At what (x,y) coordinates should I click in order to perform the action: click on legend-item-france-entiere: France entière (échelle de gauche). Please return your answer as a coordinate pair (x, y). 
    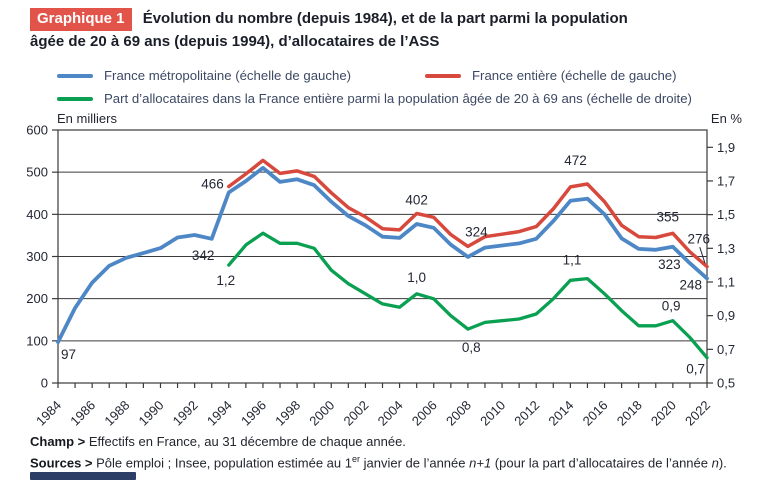
    Looking at the image, I should click on (551, 75).